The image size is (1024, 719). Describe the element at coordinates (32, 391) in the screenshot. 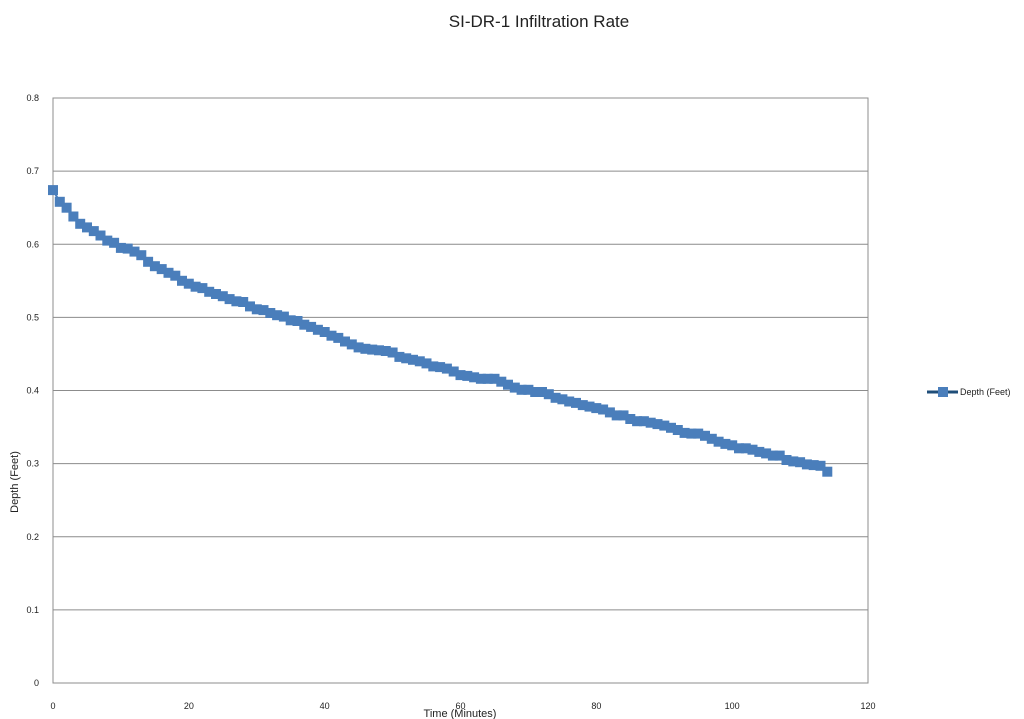

I see `y-tick-label: 0.4` at that location.